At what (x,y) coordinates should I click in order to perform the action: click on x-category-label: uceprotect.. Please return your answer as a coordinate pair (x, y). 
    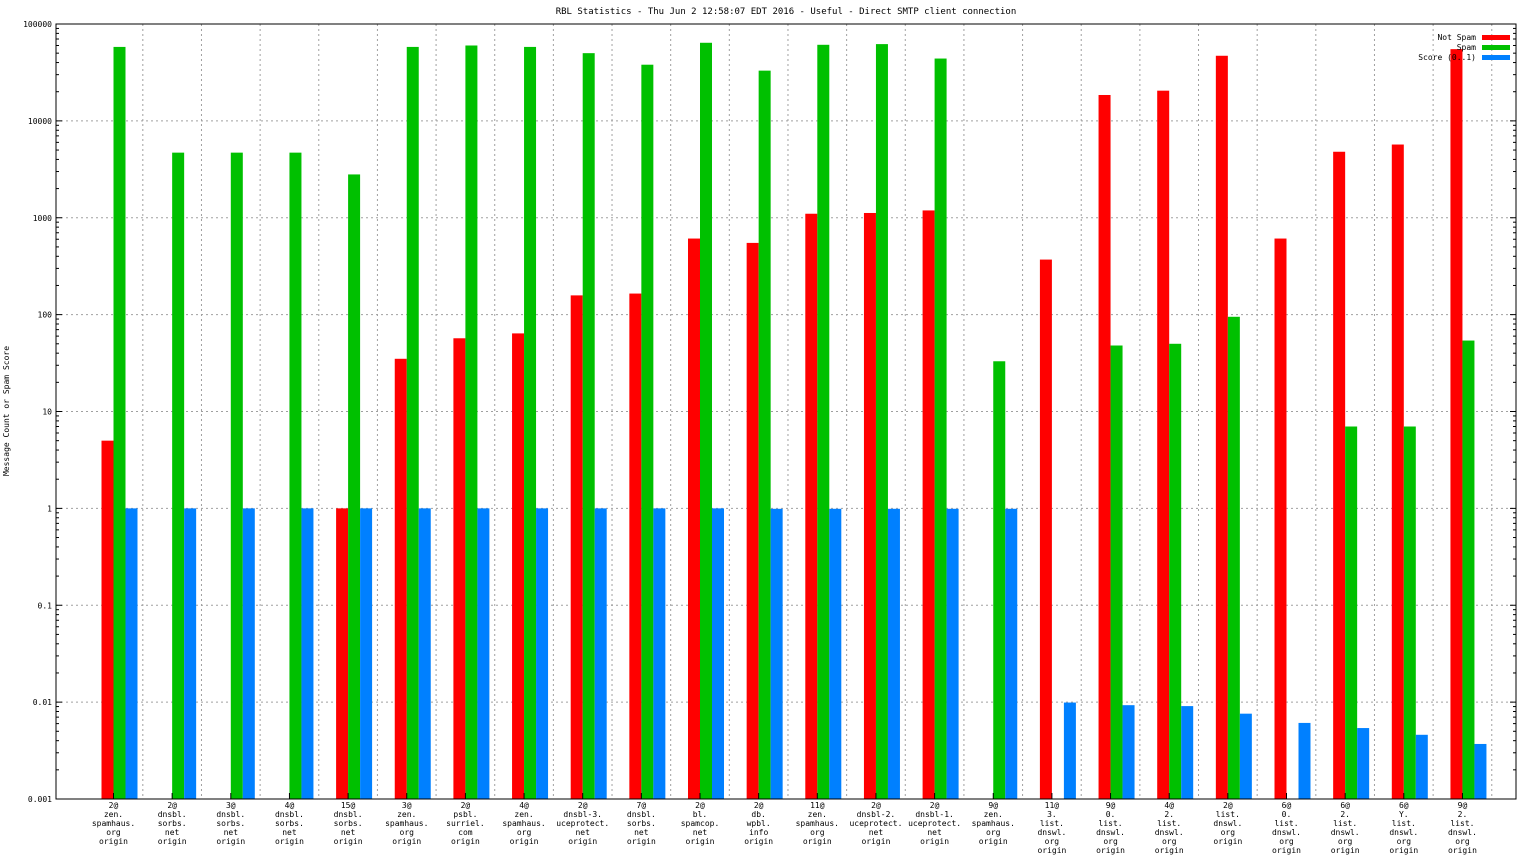
    Looking at the image, I should click on (875, 823).